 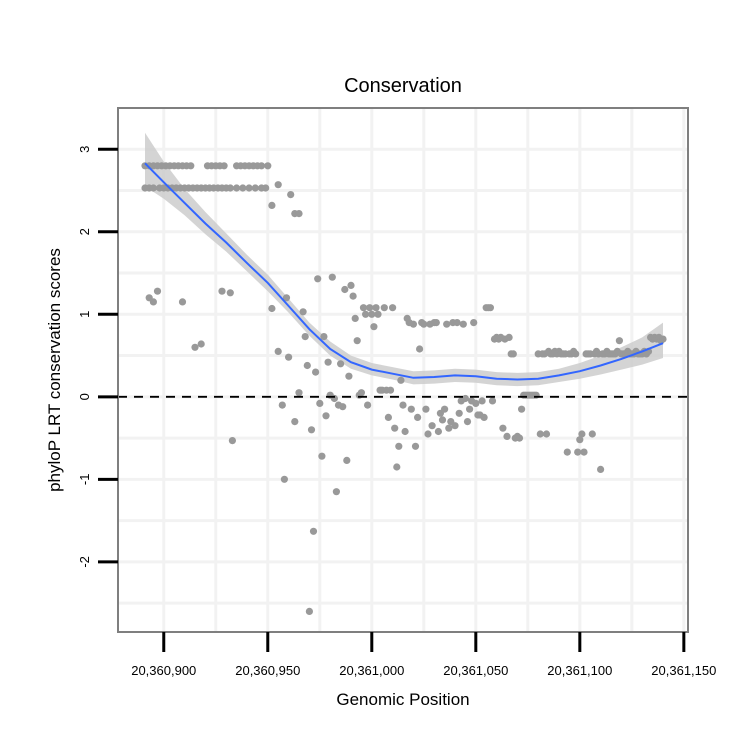 I want to click on x-tick-label: 20,361,100, so click(x=579, y=670).